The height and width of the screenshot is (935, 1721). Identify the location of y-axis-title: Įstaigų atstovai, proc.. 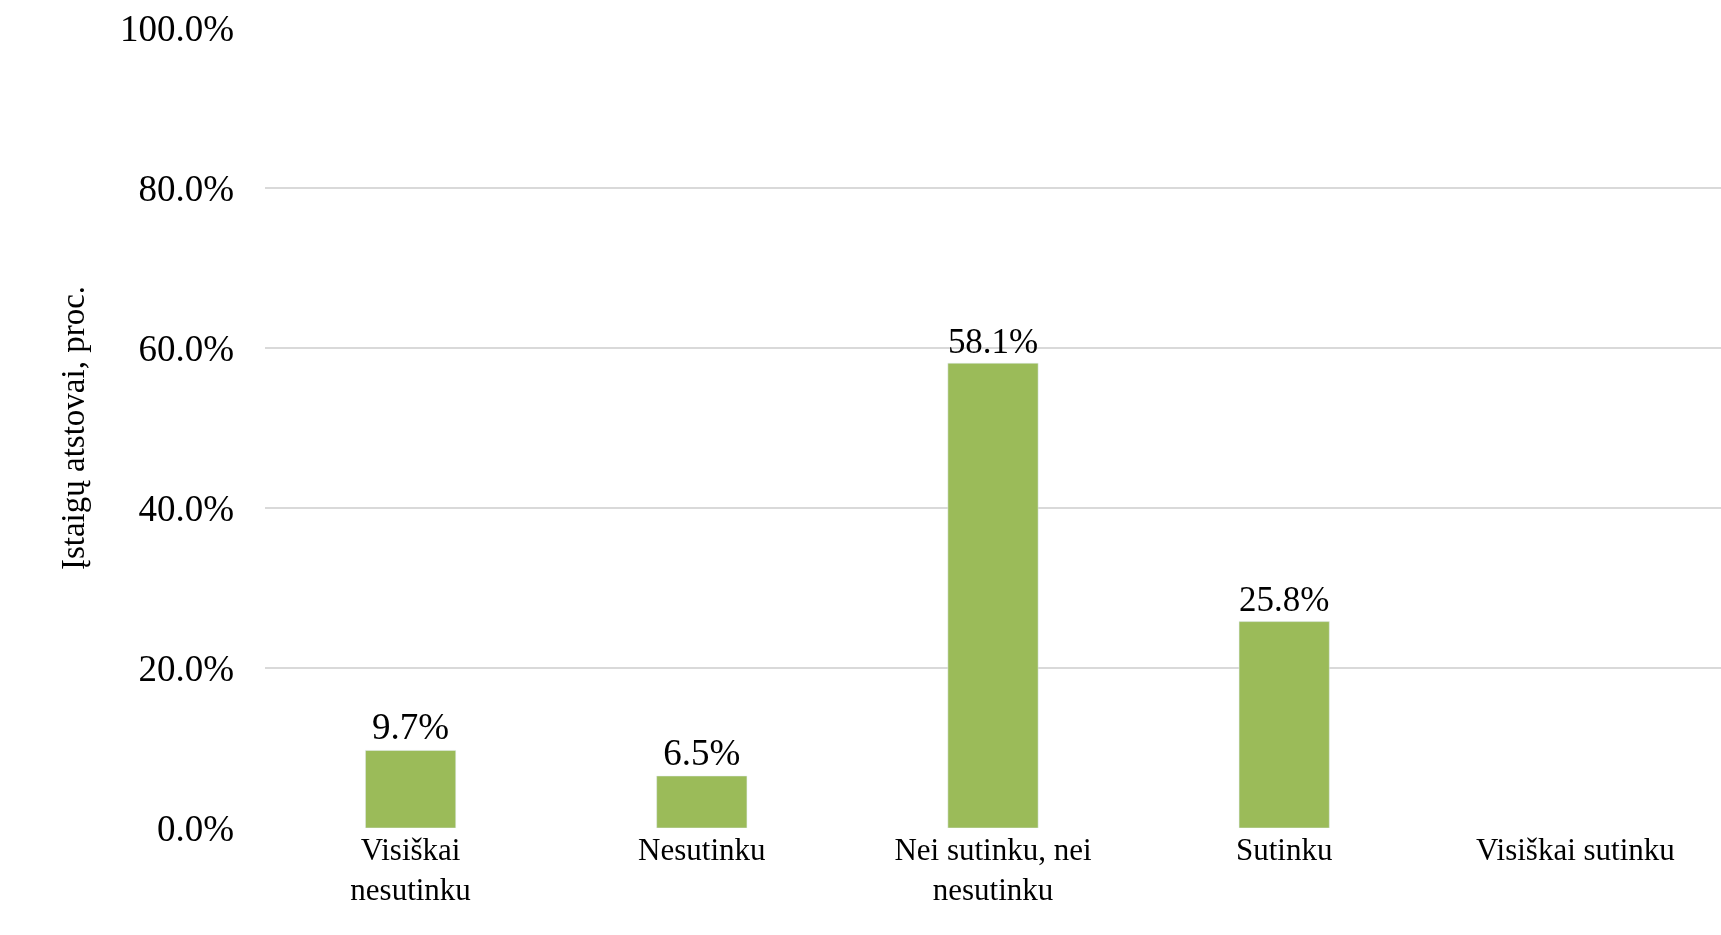
(72, 428).